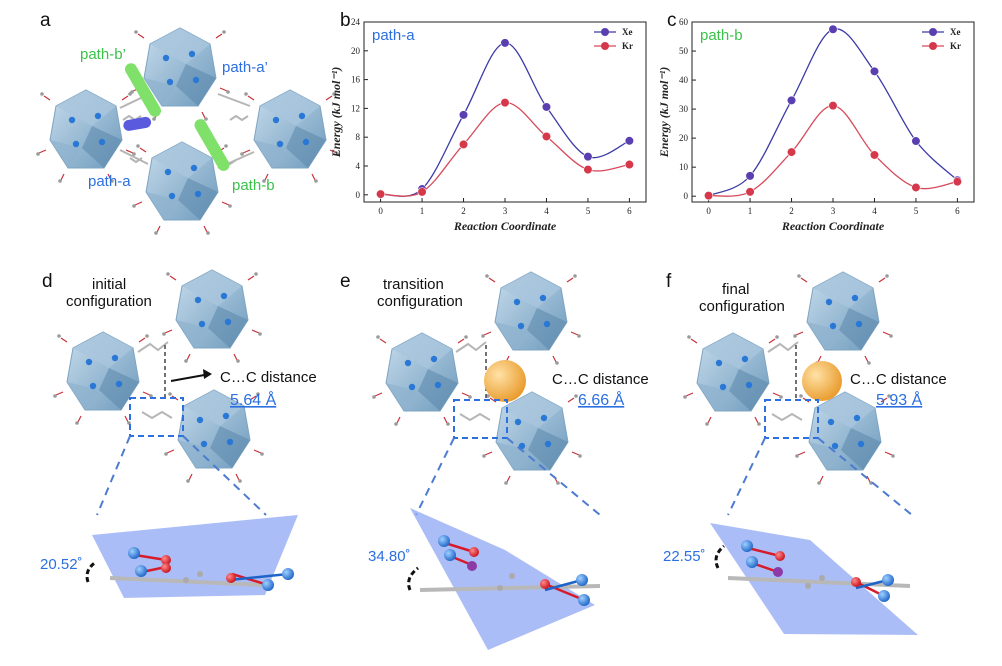 The image size is (1002, 666). I want to click on panel-label-b: b, so click(345, 20).